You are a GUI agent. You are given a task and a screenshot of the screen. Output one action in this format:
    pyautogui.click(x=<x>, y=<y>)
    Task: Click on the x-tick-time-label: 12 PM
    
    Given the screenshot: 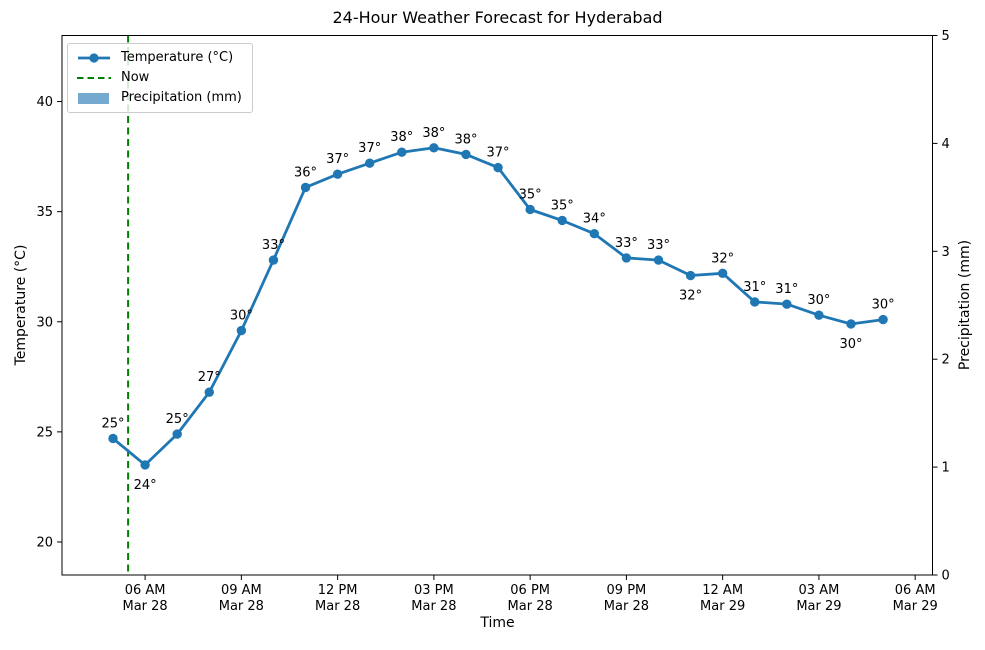 What is the action you would take?
    pyautogui.click(x=338, y=590)
    